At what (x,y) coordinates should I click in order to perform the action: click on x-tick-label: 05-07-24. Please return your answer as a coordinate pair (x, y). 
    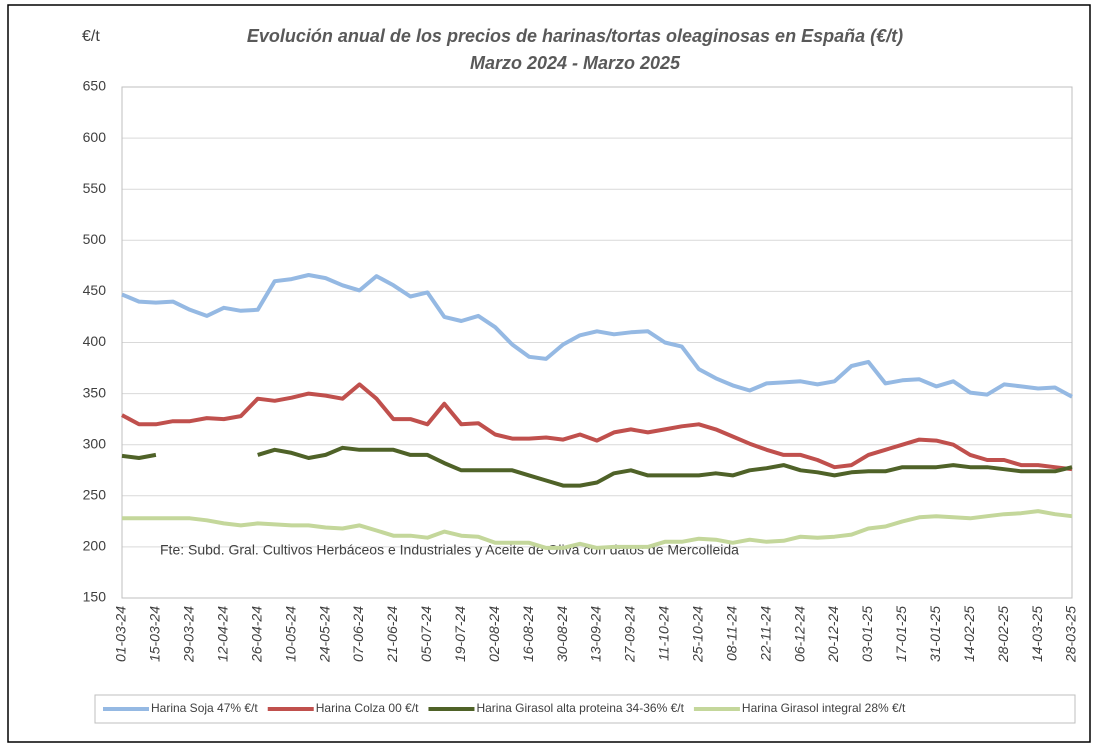
    Looking at the image, I should click on (426, 634).